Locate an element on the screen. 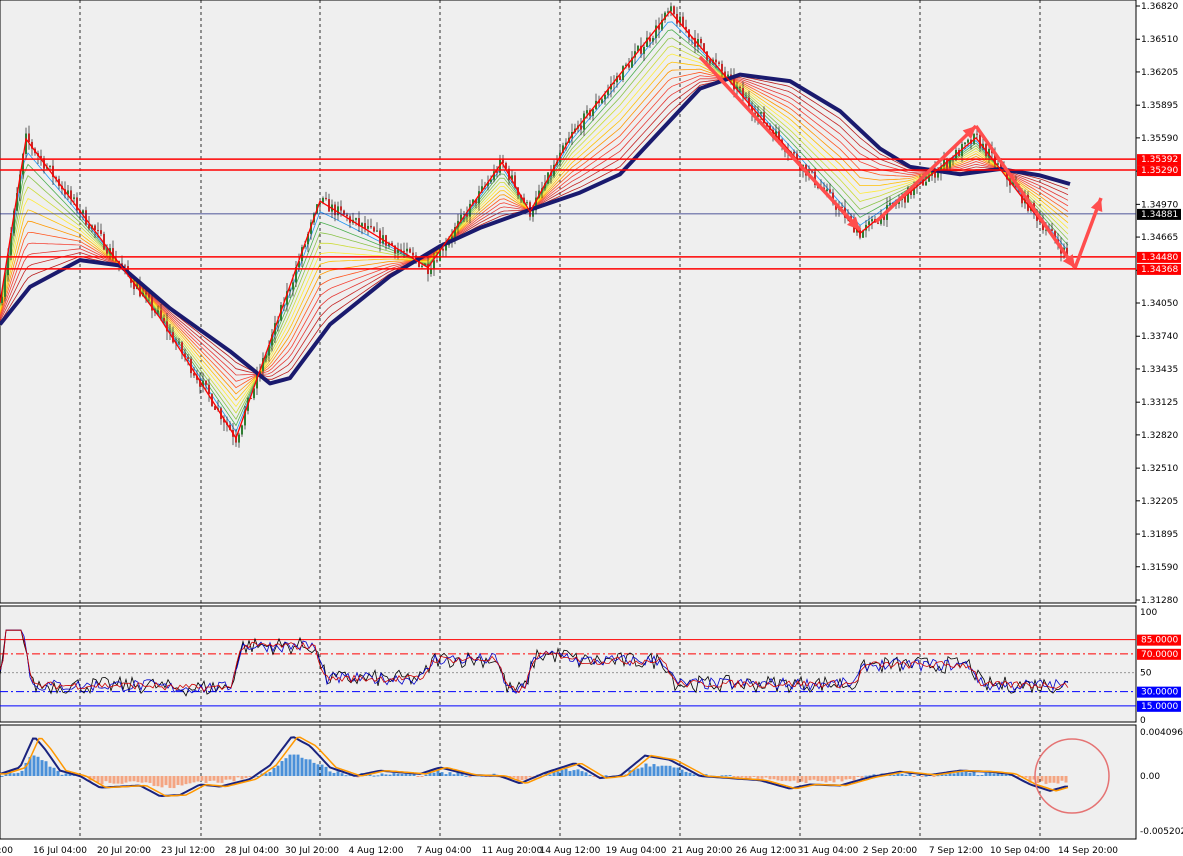 The image size is (1183, 856). x-tick-label: 31 Aug 04:00 is located at coordinates (828, 851).